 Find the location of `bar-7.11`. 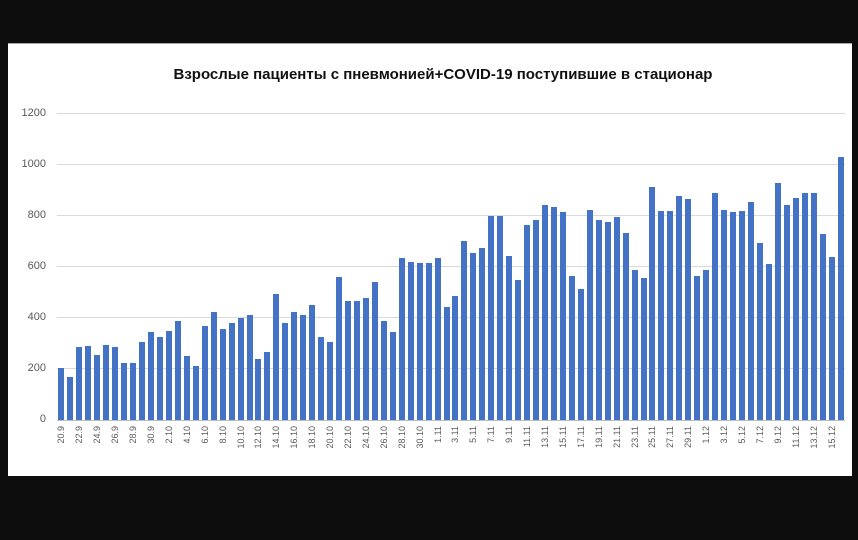

bar-7.11 is located at coordinates (491, 318).